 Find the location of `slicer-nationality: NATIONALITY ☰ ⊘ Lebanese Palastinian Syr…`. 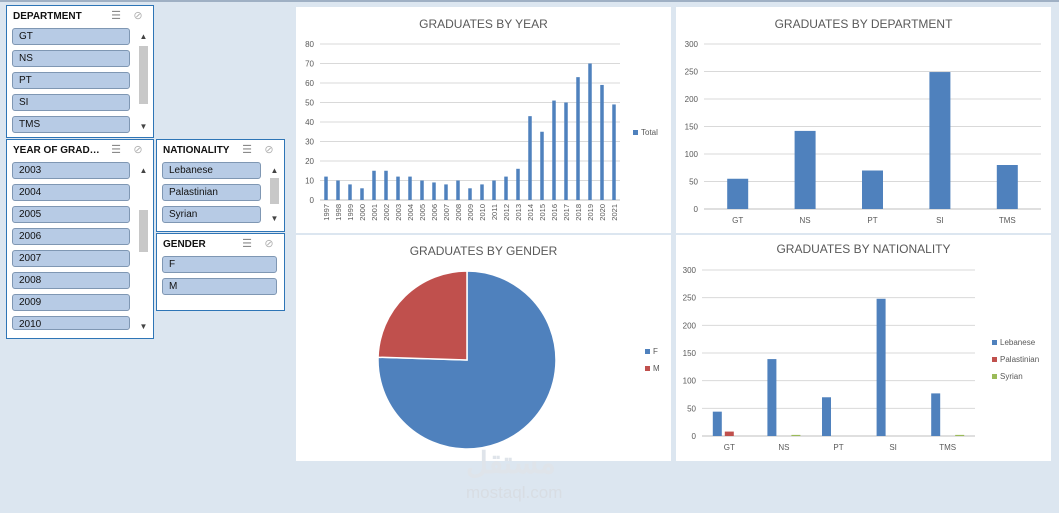

slicer-nationality: NATIONALITY ☰ ⊘ Lebanese Palastinian Syr… is located at coordinates (220, 185).